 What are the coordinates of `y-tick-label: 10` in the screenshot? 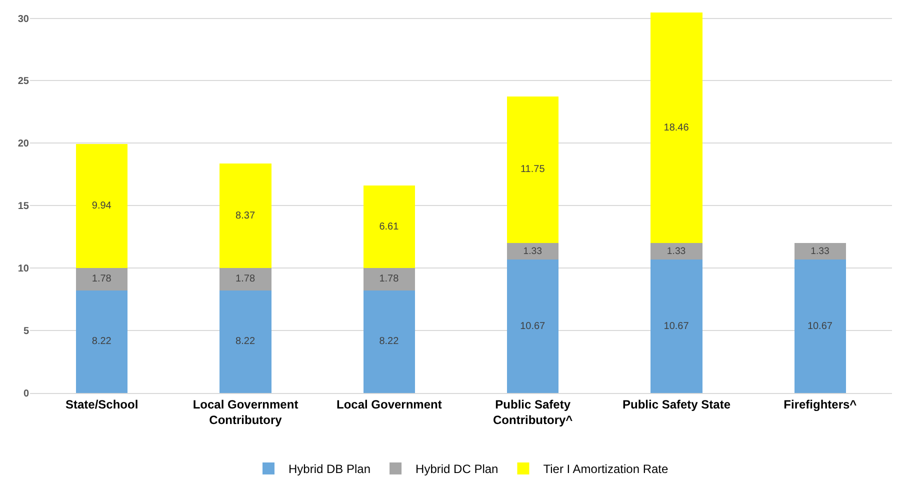 It's located at (24, 269).